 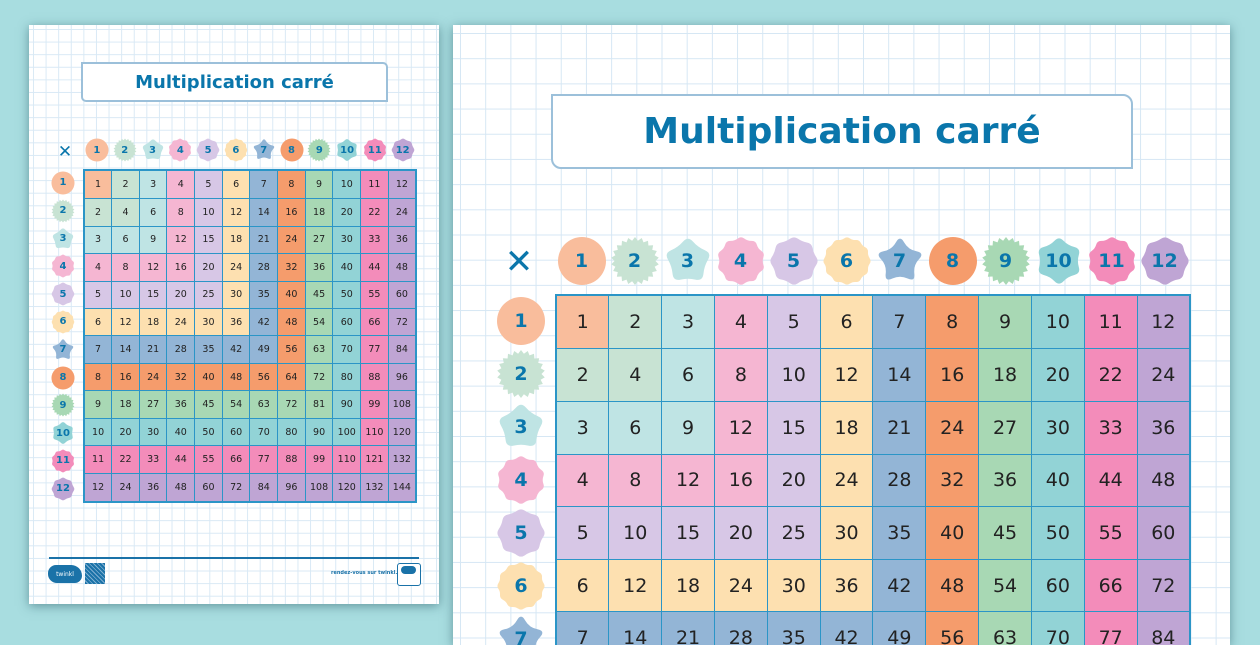 I want to click on table-cell: 2, so click(x=126, y=184).